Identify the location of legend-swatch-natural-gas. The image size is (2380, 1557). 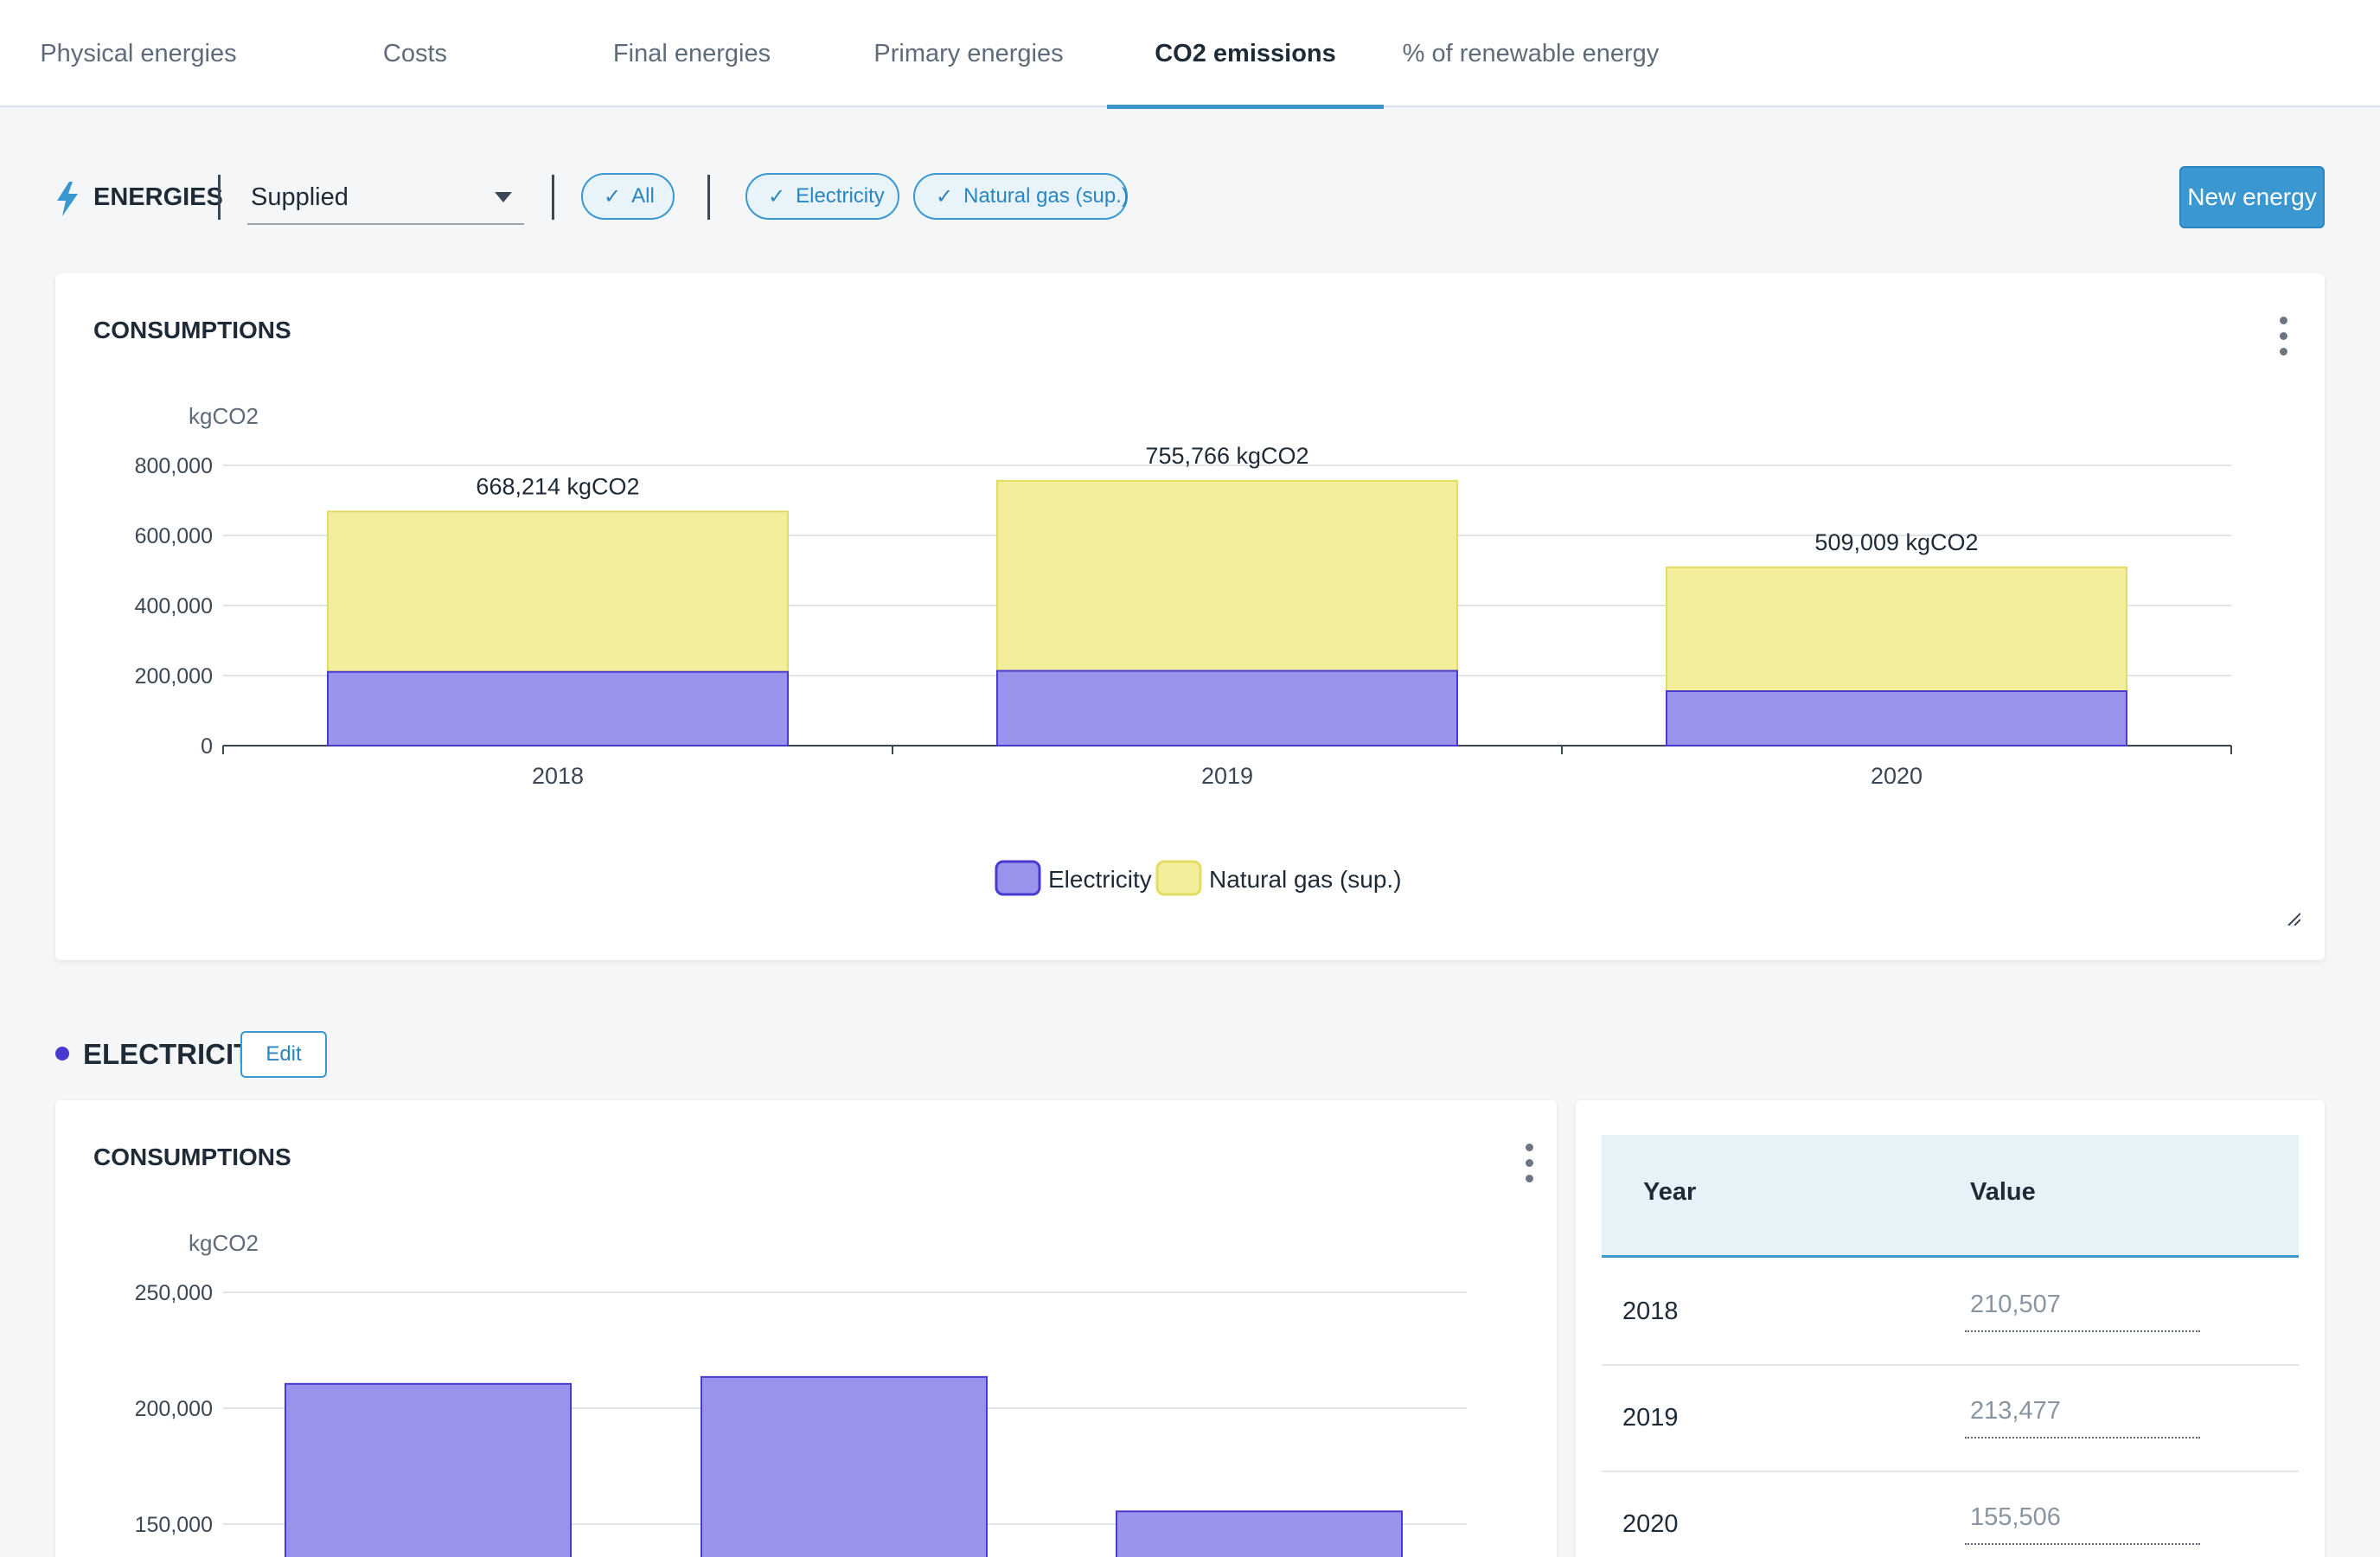
(1178, 878).